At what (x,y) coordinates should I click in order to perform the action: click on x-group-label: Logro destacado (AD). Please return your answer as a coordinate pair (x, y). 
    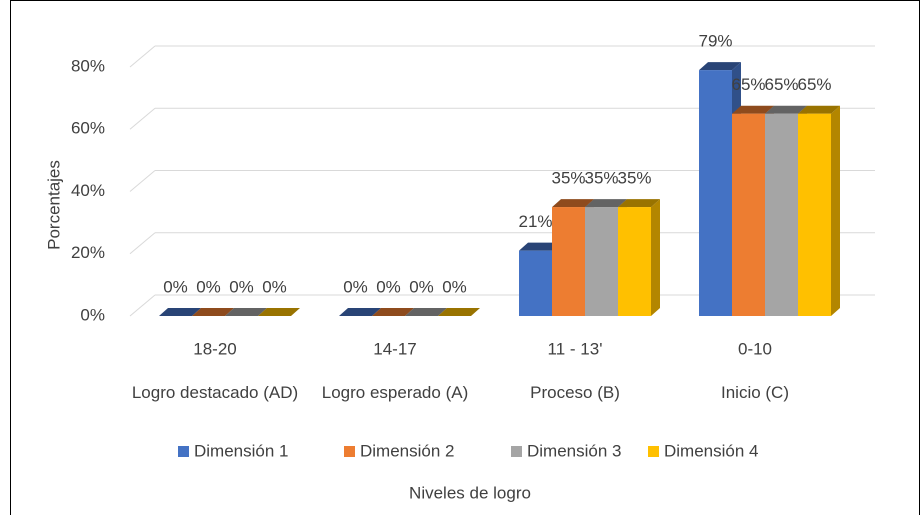
    Looking at the image, I should click on (215, 392).